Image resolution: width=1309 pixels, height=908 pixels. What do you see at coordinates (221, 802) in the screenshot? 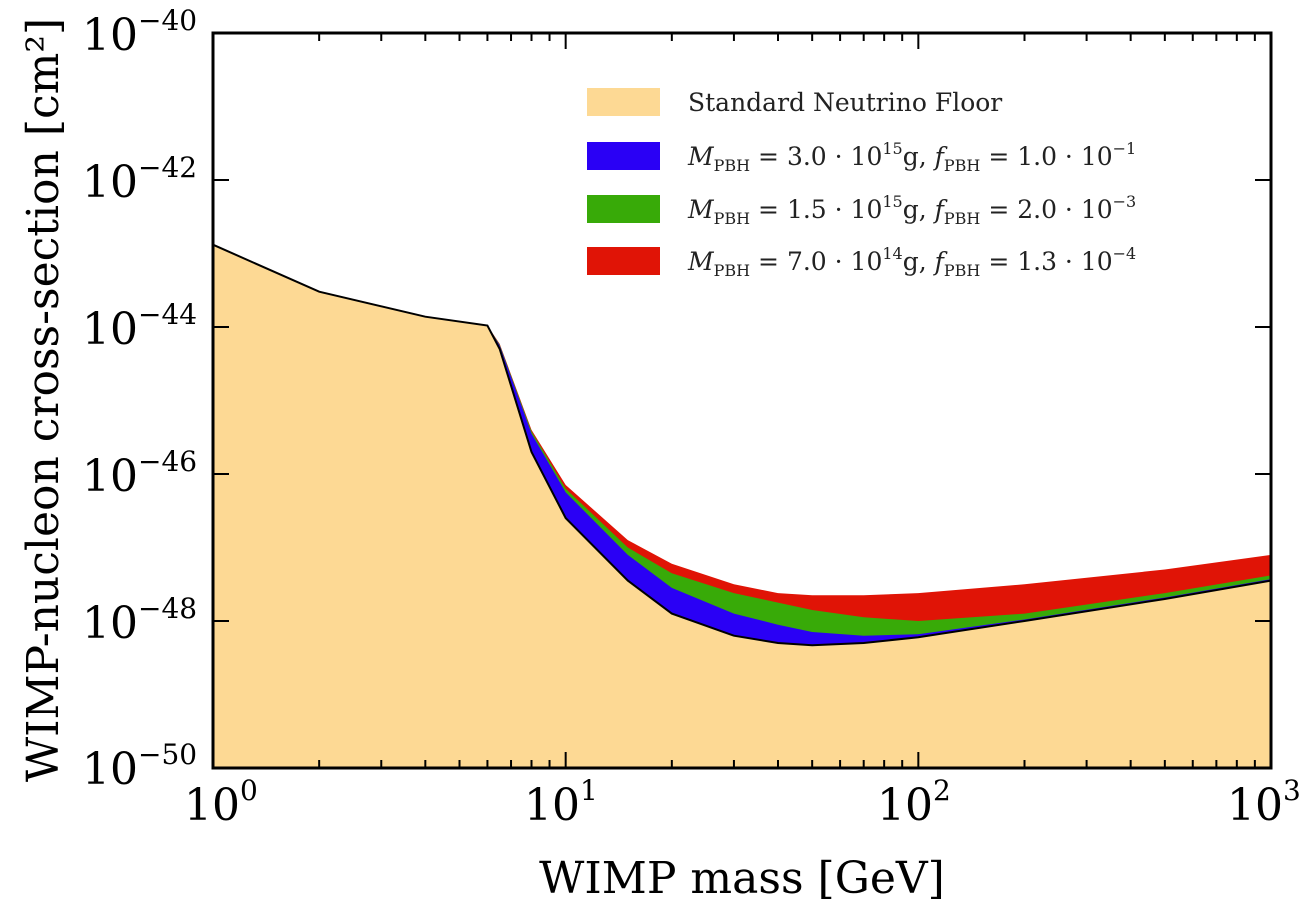
I see `x-tick-label: 10⁰` at bounding box center [221, 802].